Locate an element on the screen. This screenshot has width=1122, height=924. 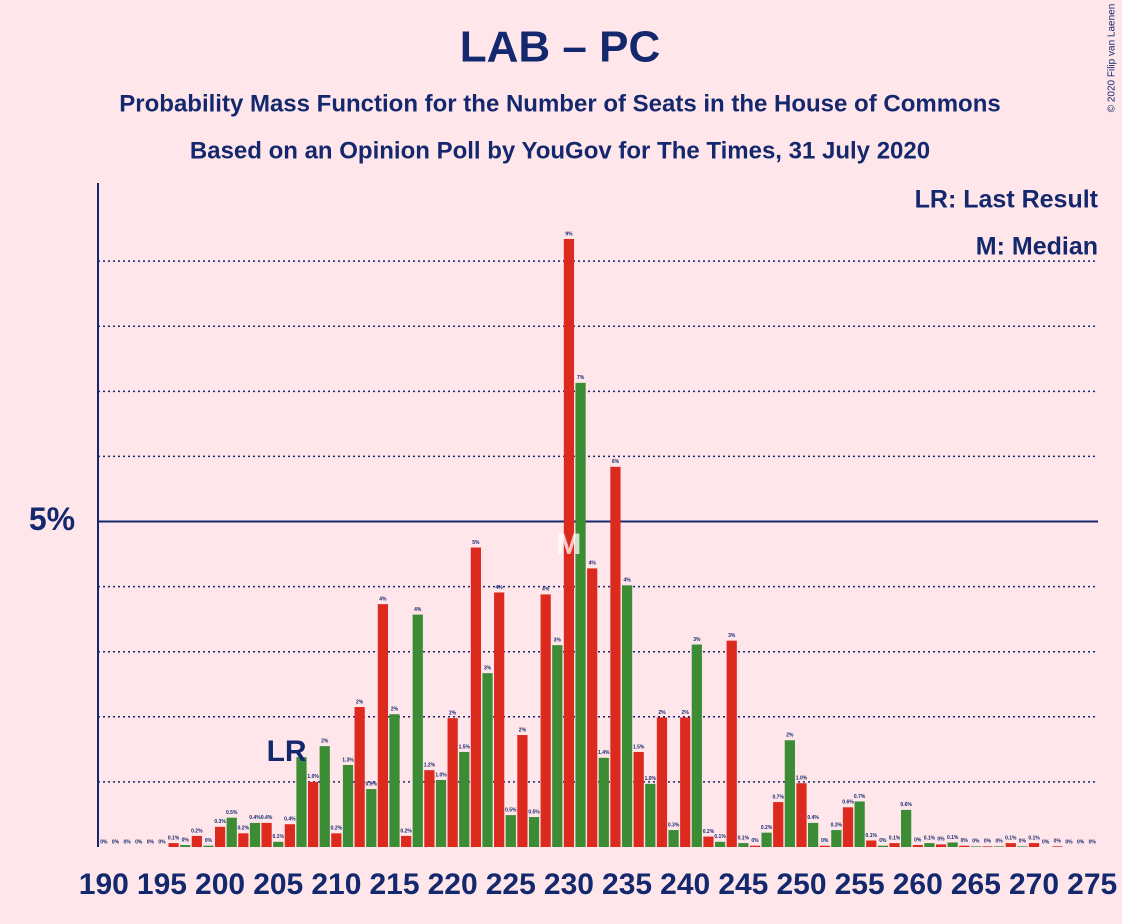
data-label: 1.3% is located at coordinates (348, 760).